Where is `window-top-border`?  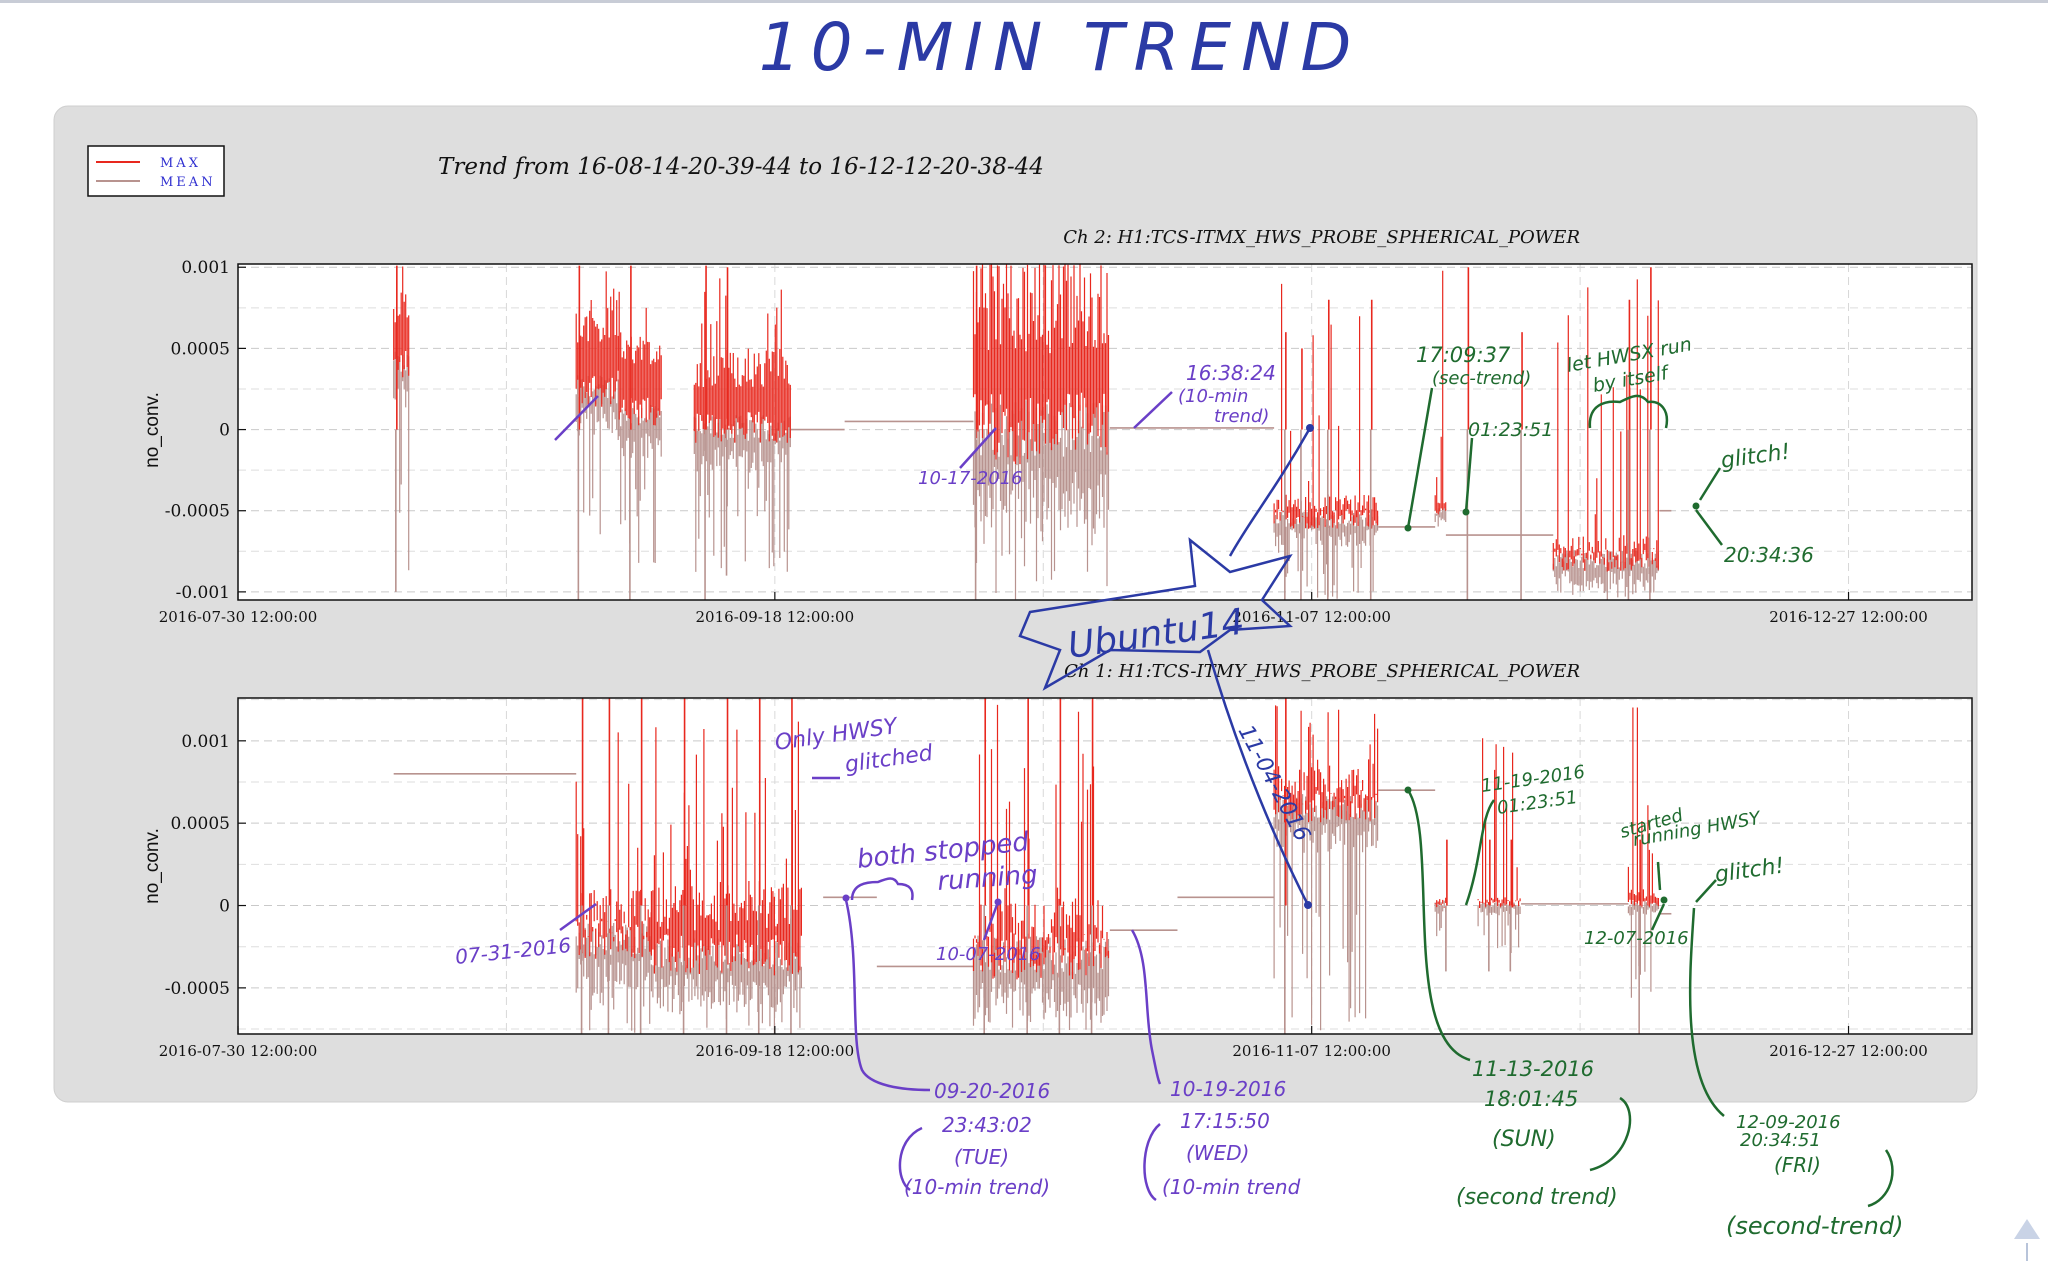
window-top-border is located at coordinates (1024, 1).